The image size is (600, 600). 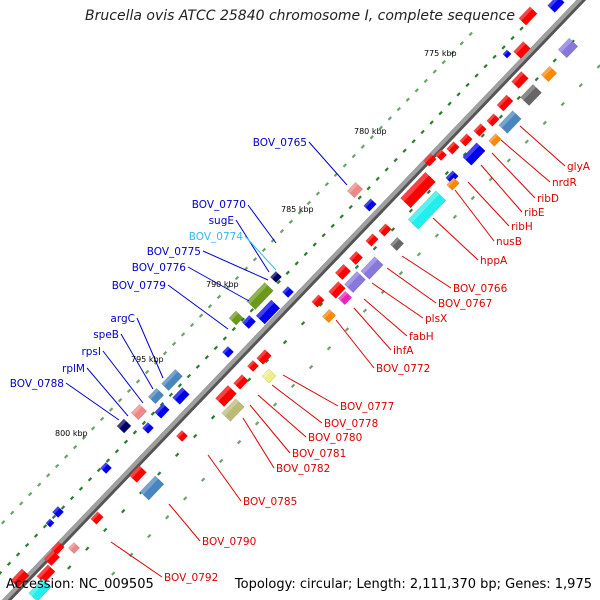 I want to click on gene-label-glya: glyA, so click(x=579, y=167).